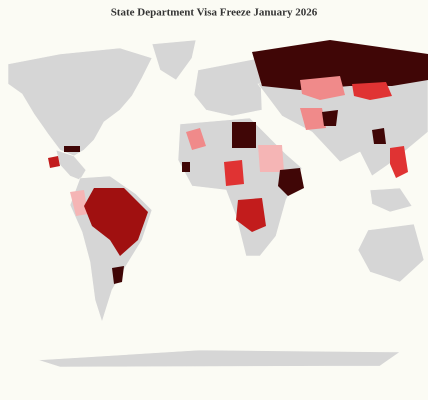 This screenshot has height=400, width=428. I want to click on china-region, so click(372, 91).